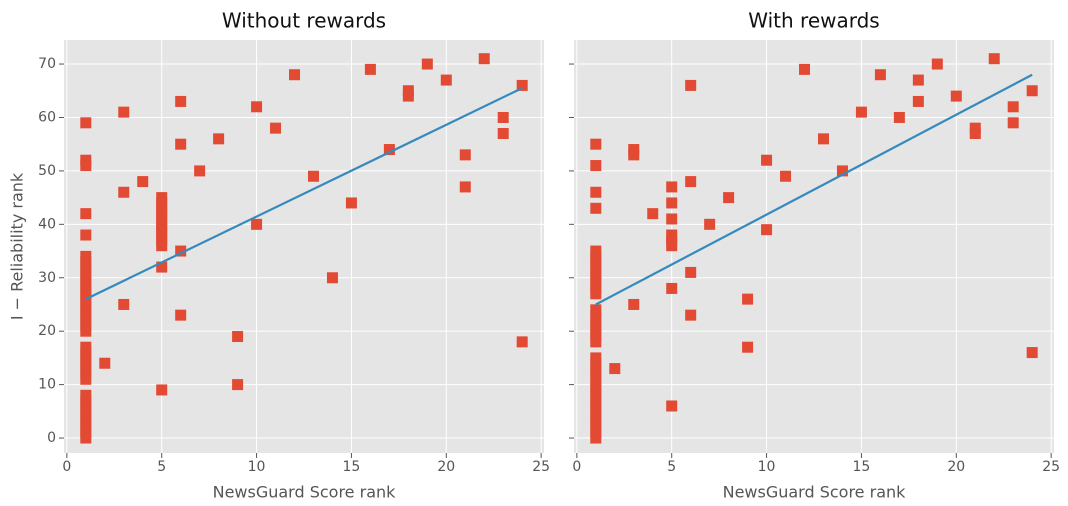 Image resolution: width=1068 pixels, height=506 pixels. What do you see at coordinates (47, 171) in the screenshot?
I see `y-tick-label: 50` at bounding box center [47, 171].